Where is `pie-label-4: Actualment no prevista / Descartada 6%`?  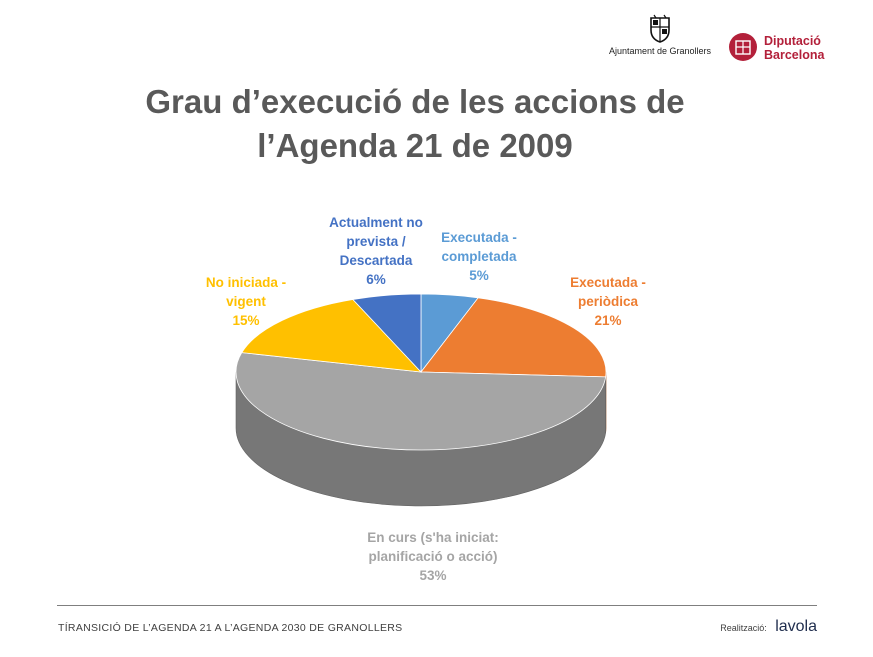
pie-label-4: Actualment no prevista / Descartada 6% is located at coordinates (376, 251).